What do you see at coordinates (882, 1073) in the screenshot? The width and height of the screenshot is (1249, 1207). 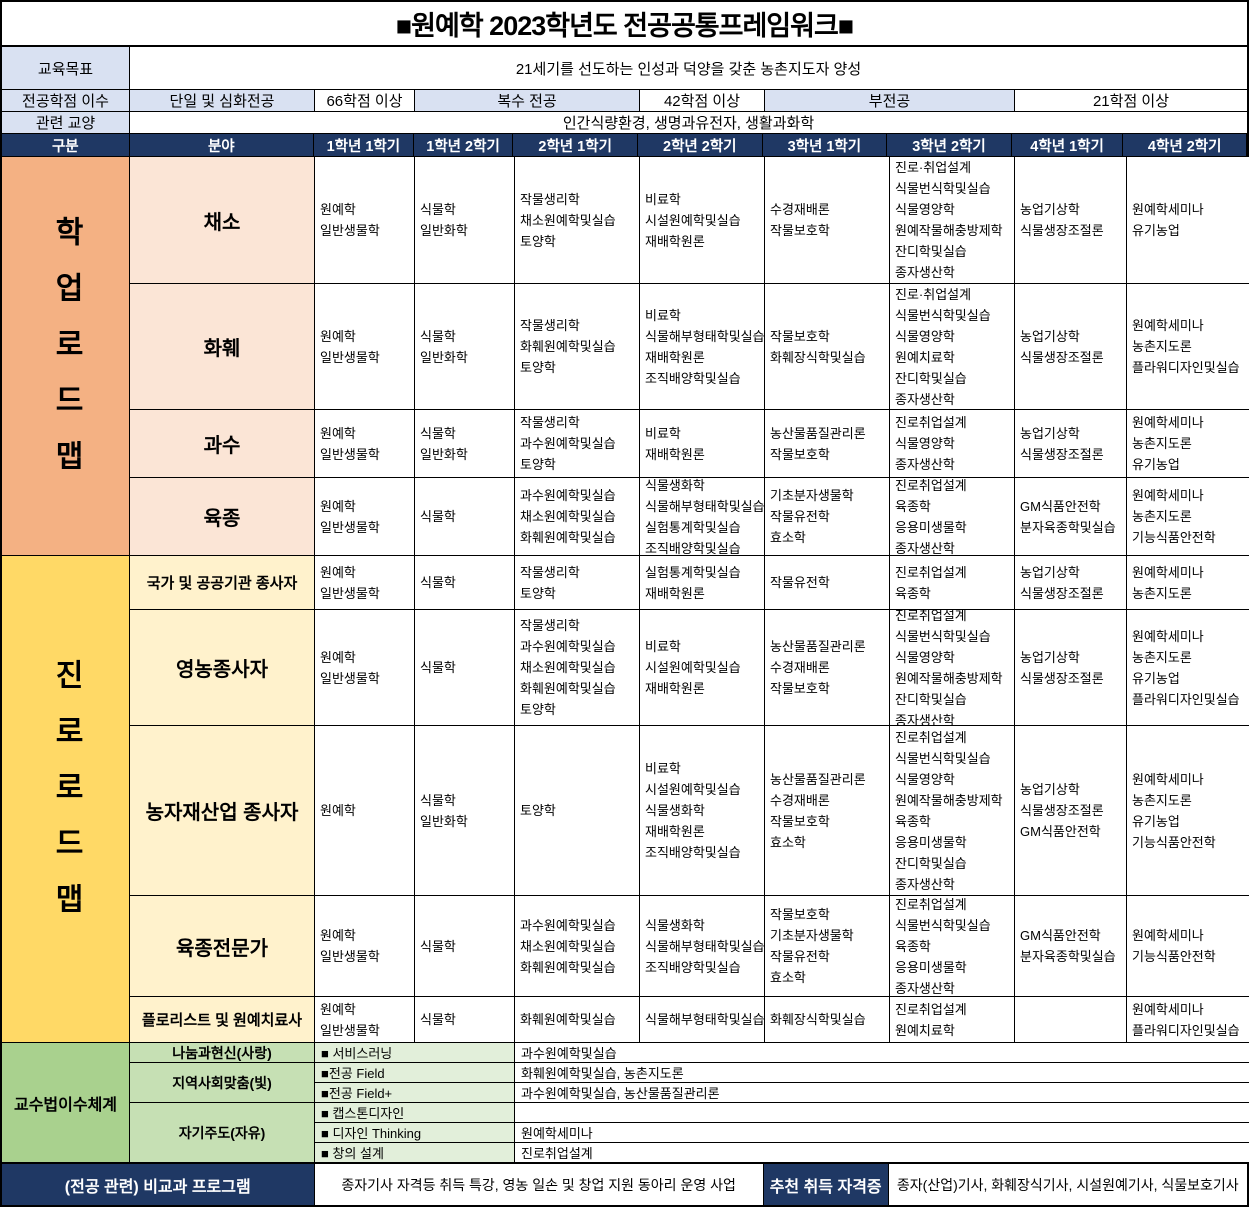 I see `teaching-method-courses: 화훼원예학및실습, 농촌지도론` at bounding box center [882, 1073].